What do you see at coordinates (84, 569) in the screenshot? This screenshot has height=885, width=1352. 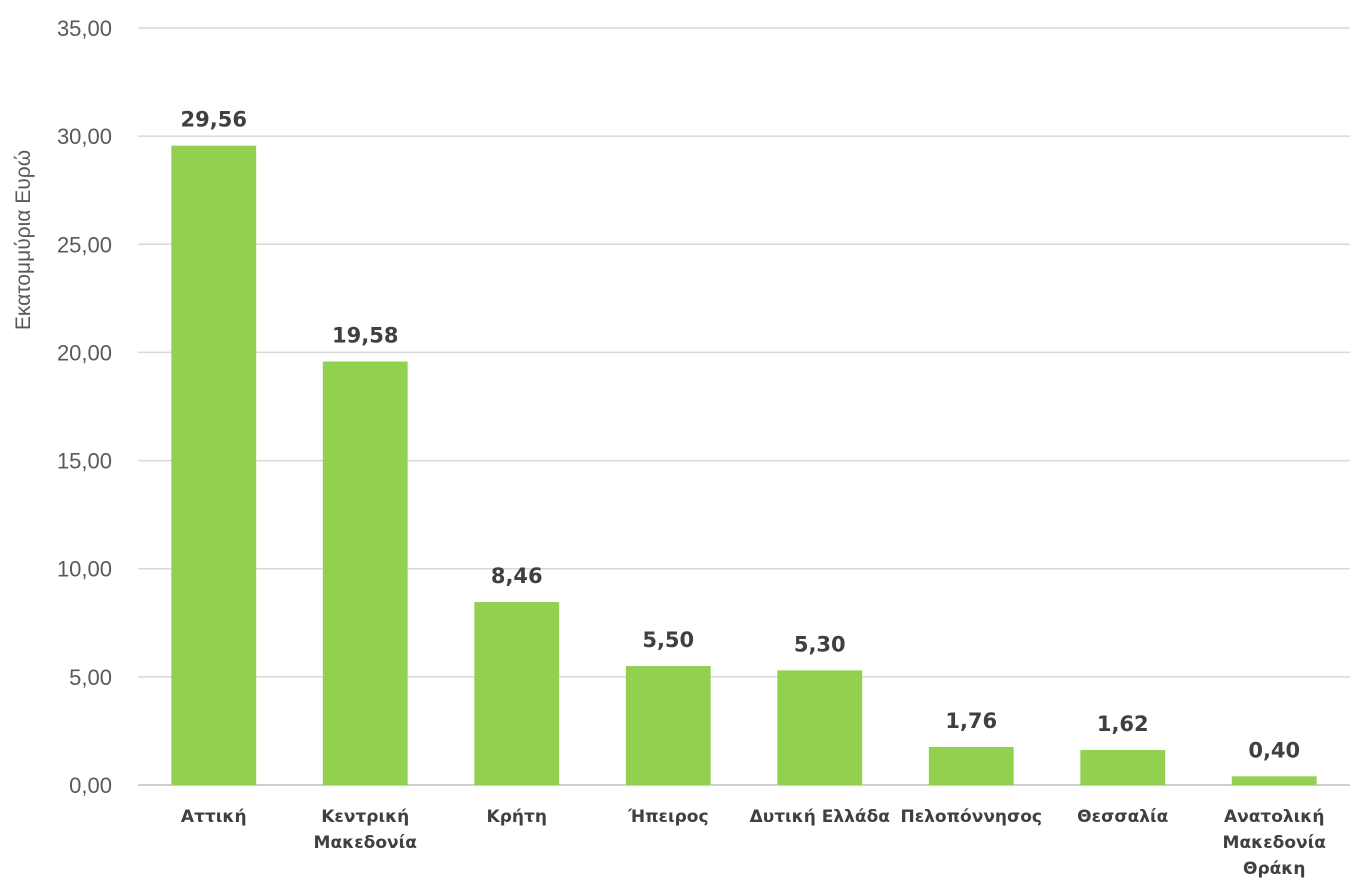 I see `y-tick-label: 10,00` at bounding box center [84, 569].